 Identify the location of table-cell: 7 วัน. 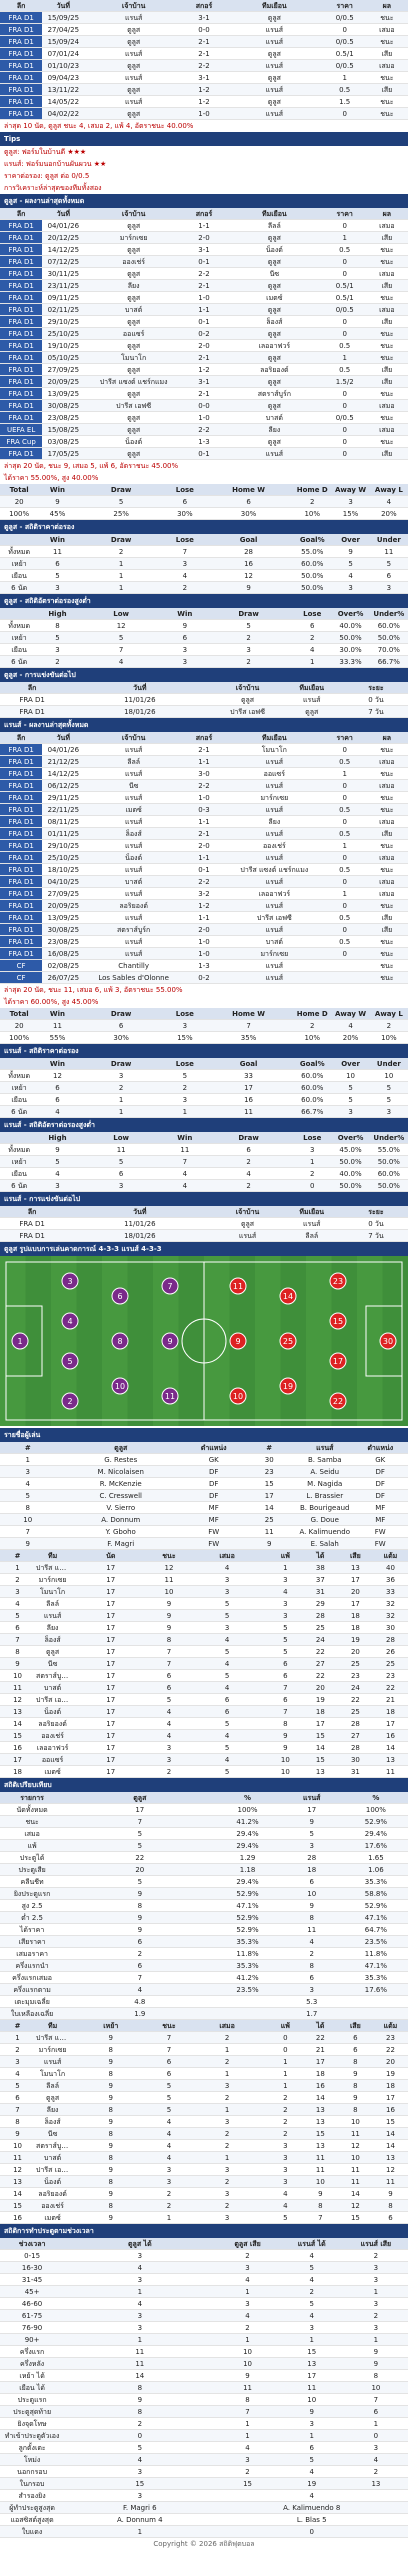
(376, 1236).